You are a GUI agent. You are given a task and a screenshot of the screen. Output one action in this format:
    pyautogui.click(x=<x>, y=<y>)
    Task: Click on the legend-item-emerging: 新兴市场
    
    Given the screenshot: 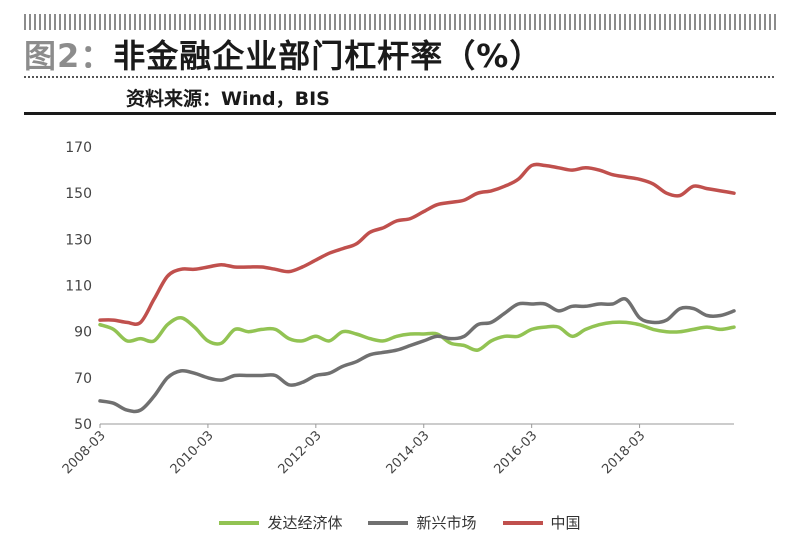 What is the action you would take?
    pyautogui.click(x=422, y=522)
    